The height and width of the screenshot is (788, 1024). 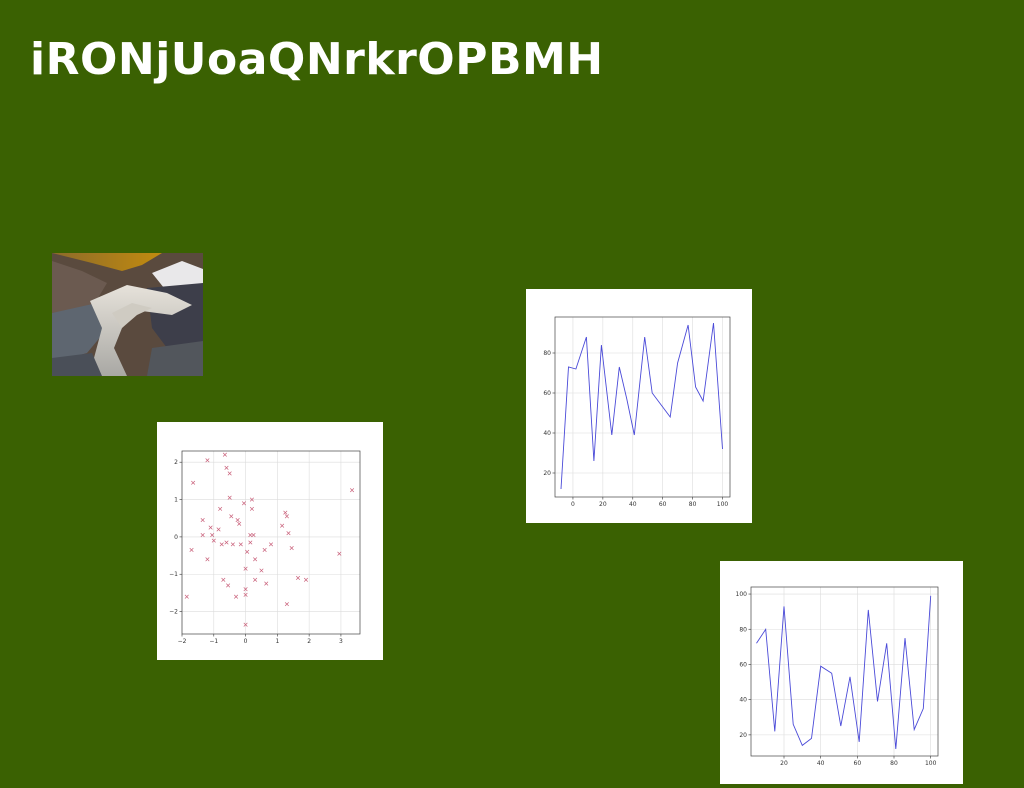 I want to click on x-tick-label: 40, so click(x=821, y=763).